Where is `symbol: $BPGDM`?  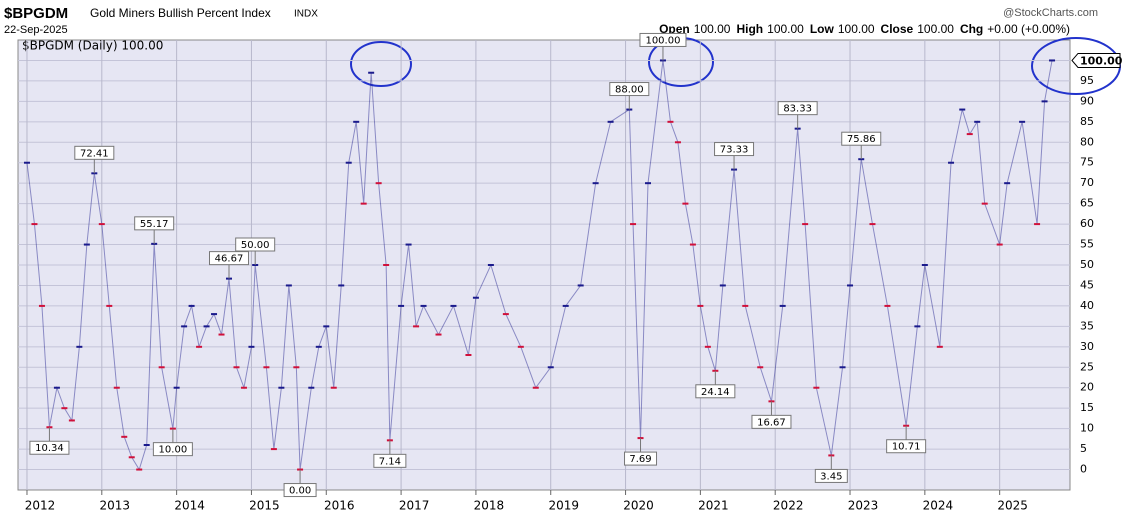 symbol: $BPGDM is located at coordinates (36, 13).